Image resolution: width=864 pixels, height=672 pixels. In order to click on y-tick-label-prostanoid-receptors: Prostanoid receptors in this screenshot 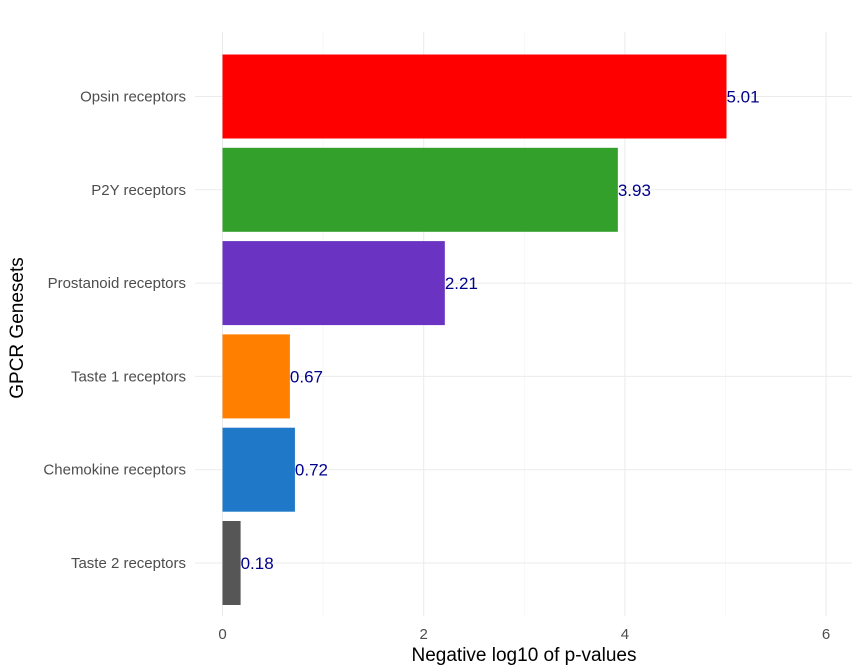, I will do `click(117, 283)`.